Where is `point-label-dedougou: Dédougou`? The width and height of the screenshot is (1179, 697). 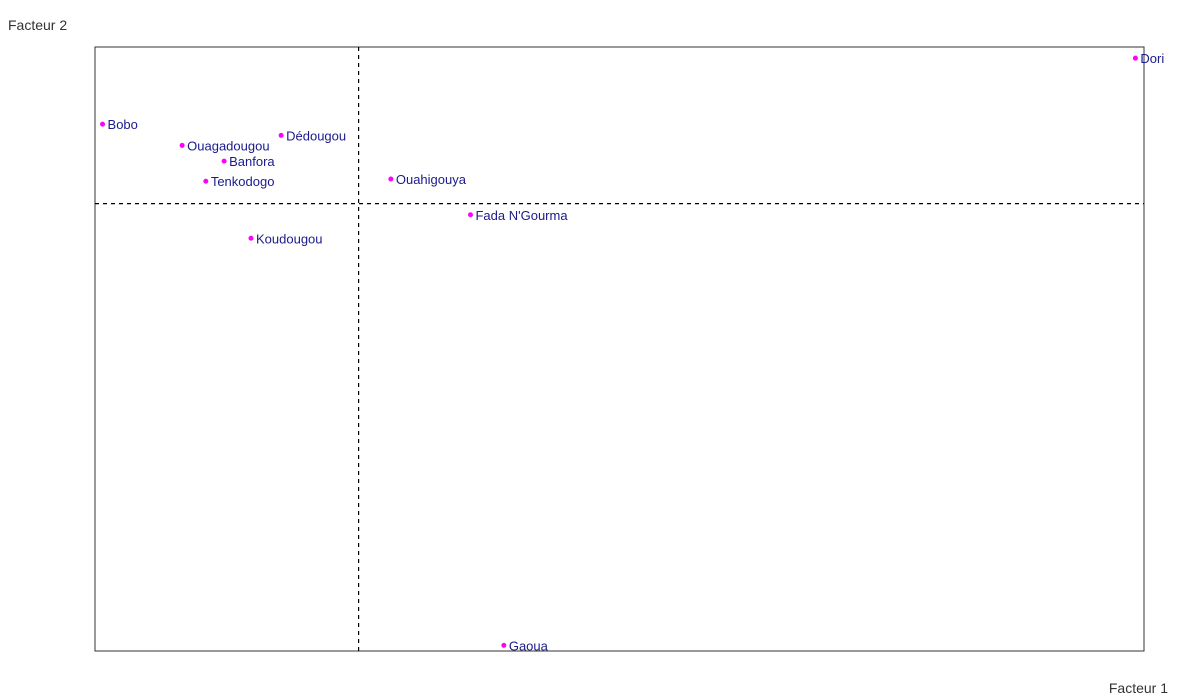 point-label-dedougou: Dédougou is located at coordinates (316, 135).